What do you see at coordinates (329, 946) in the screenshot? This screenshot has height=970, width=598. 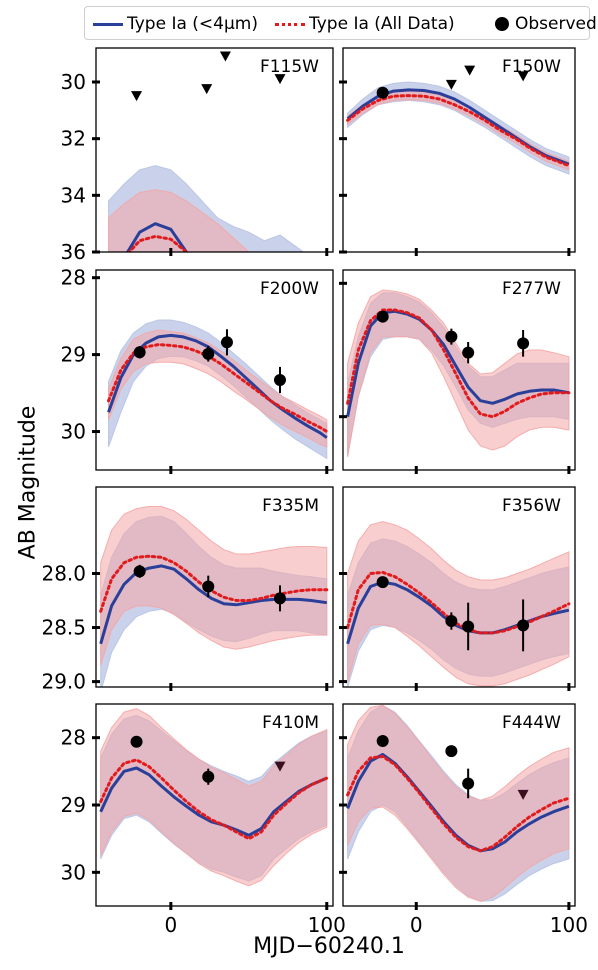 I see `x-axis-label: MJD−60240.1` at bounding box center [329, 946].